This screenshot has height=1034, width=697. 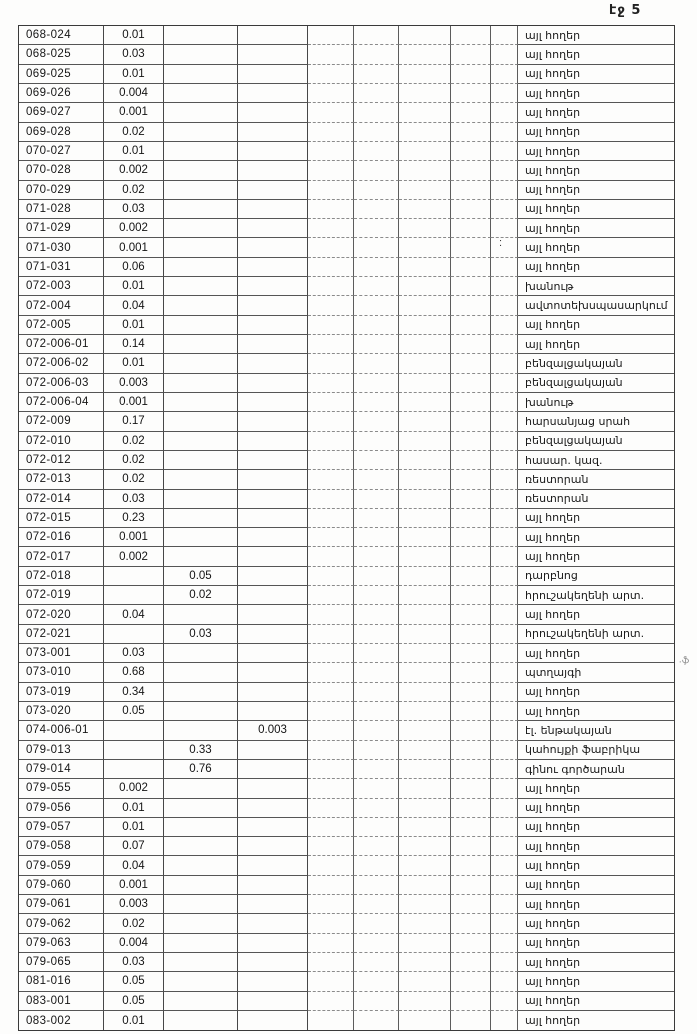 What do you see at coordinates (61, 132) in the screenshot?
I see `parcel-code-cell: 069-028` at bounding box center [61, 132].